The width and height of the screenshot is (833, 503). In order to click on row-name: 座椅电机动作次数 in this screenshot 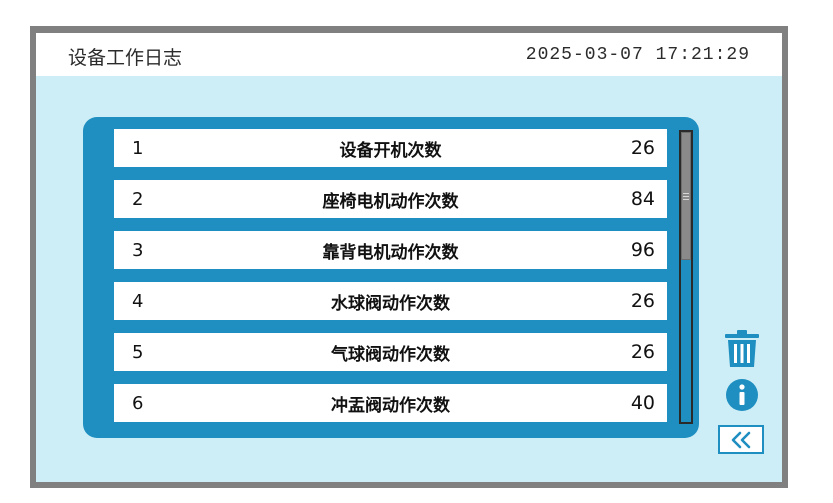, I will do `click(390, 201)`.